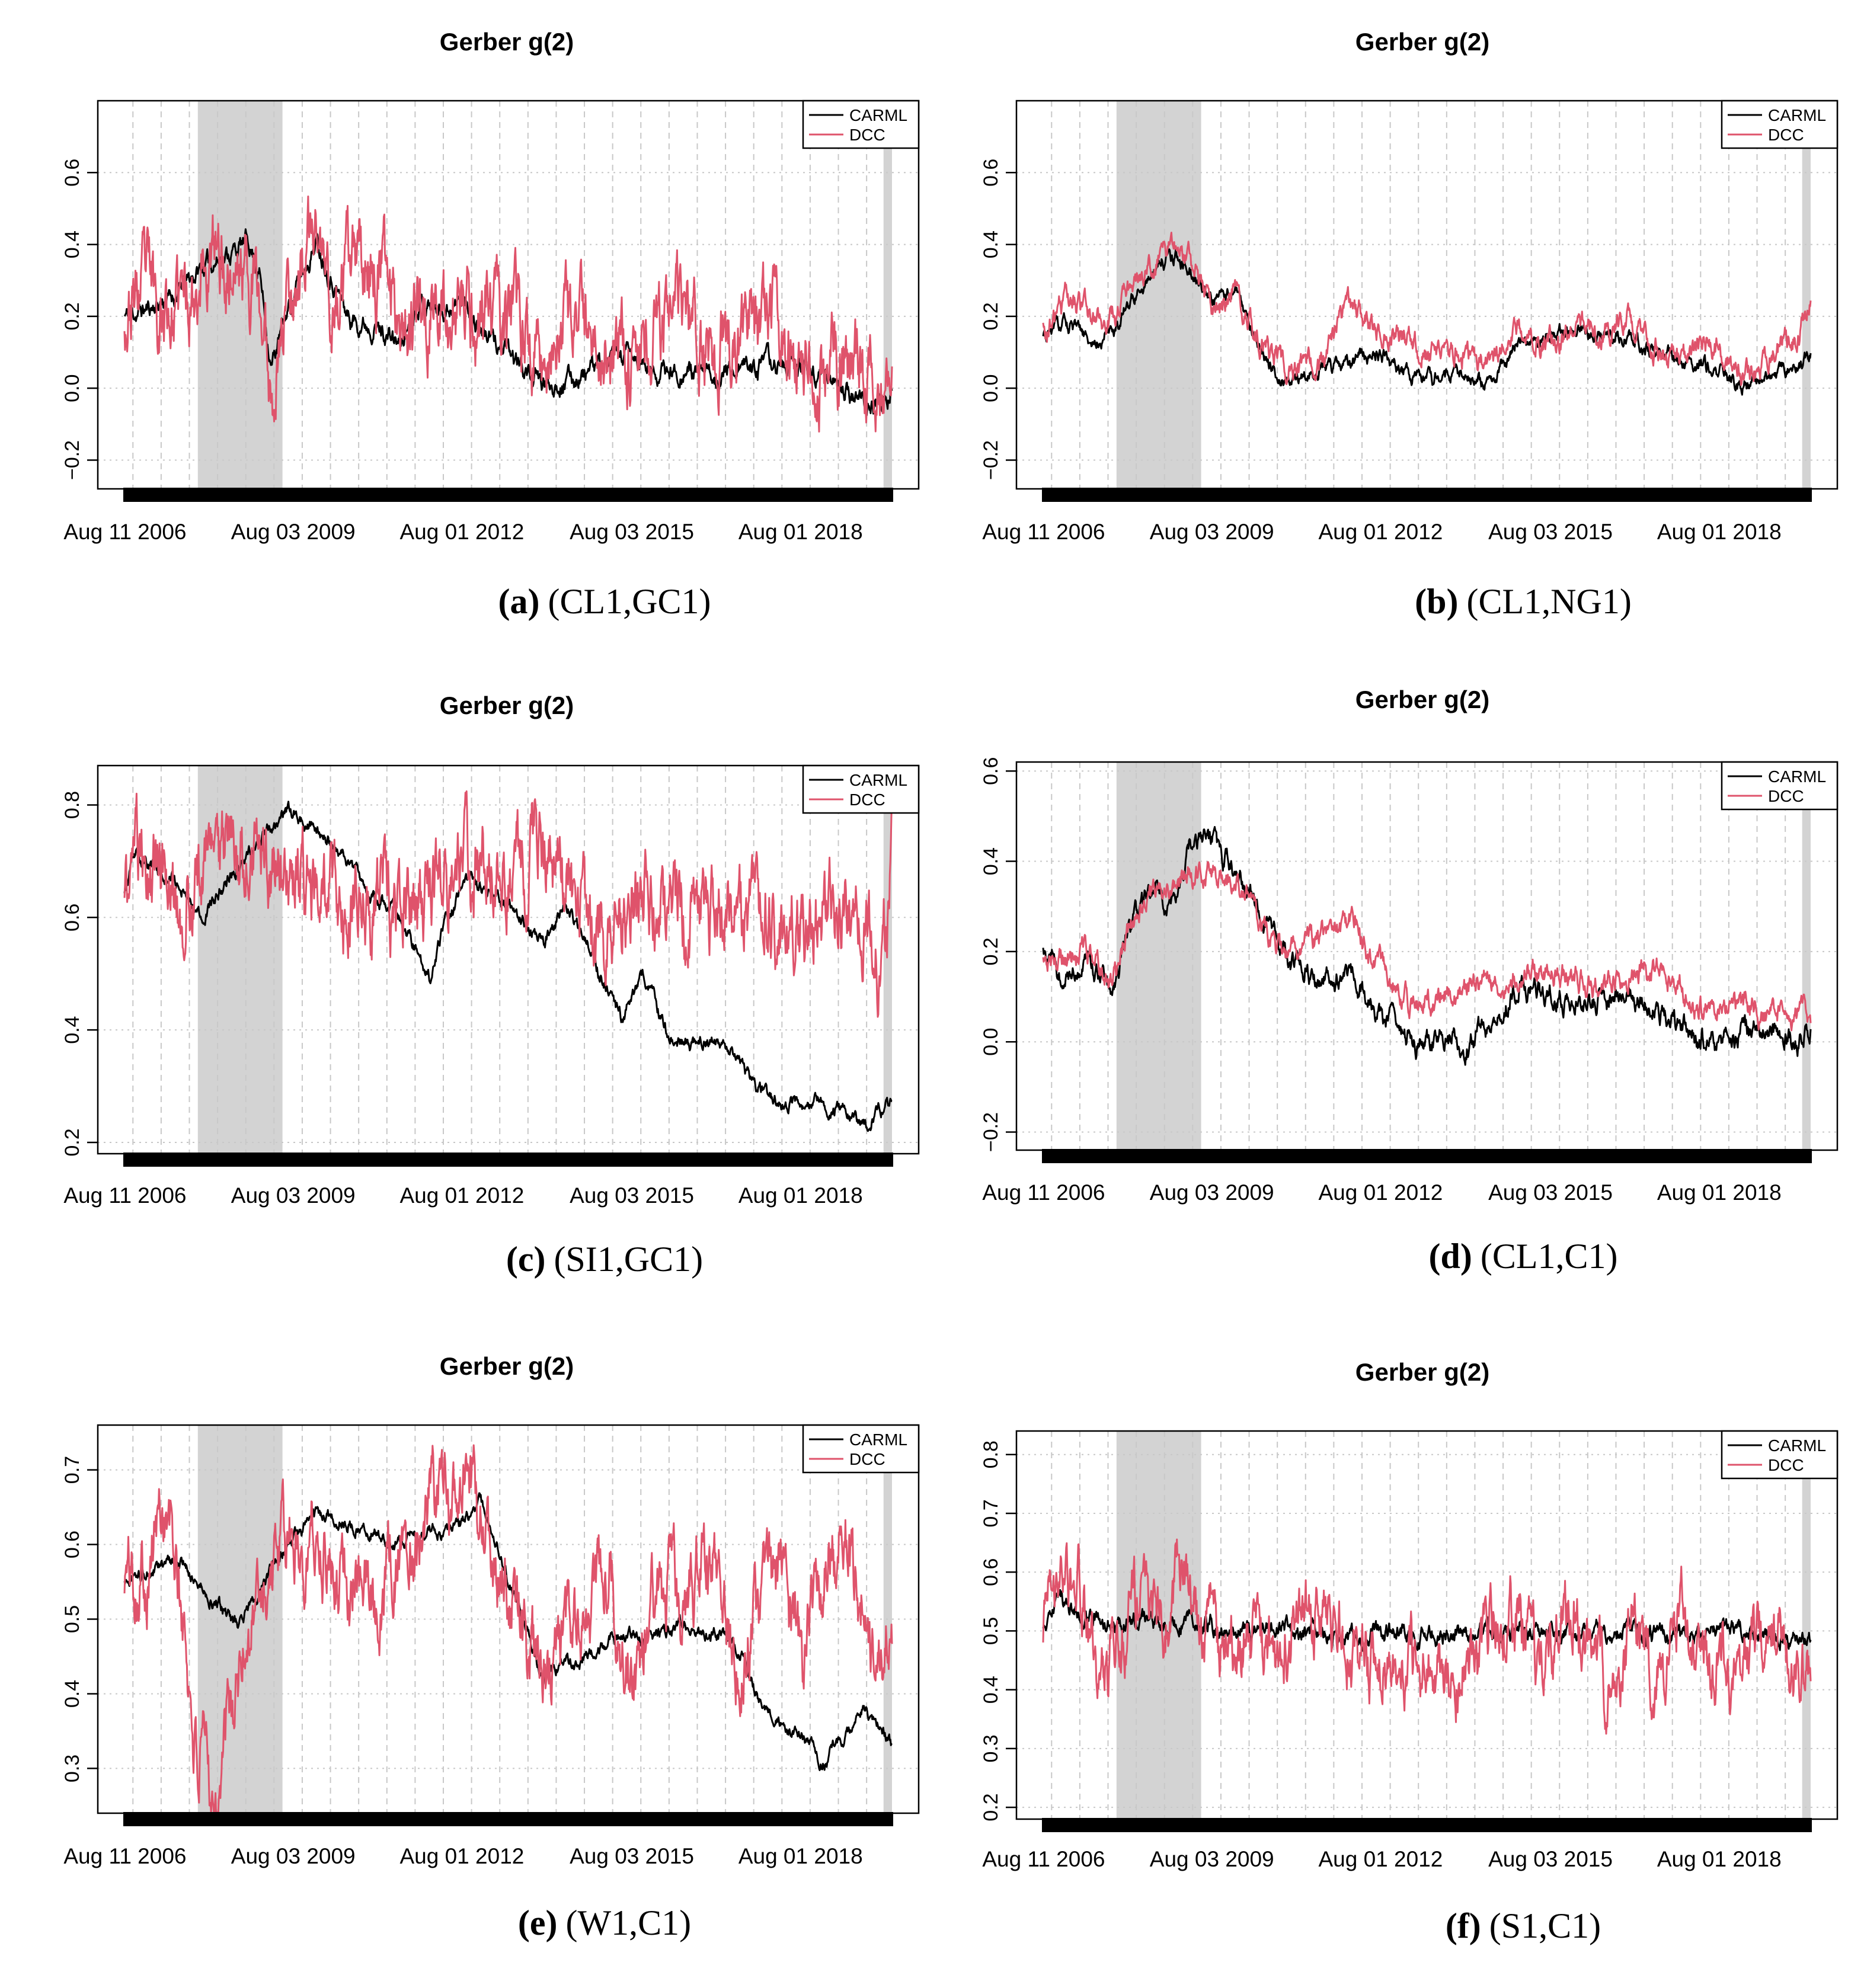 Image resolution: width=1864 pixels, height=1988 pixels. I want to click on panel-caption: (b) (CL1,NG1), so click(1523, 601).